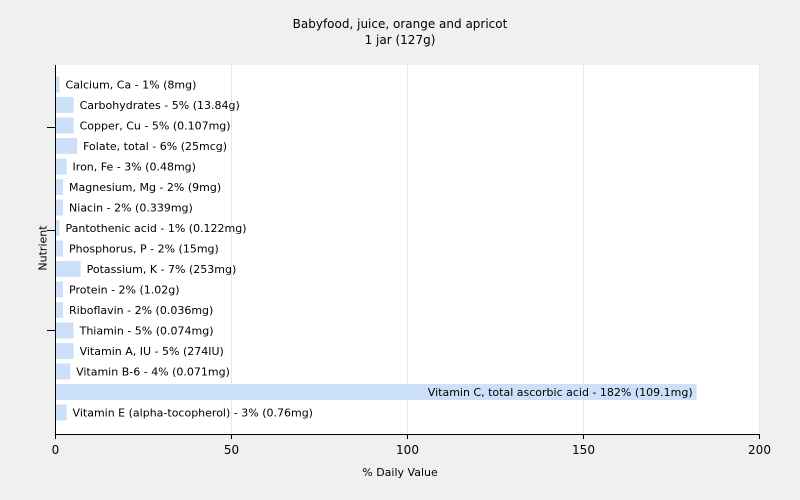  What do you see at coordinates (231, 450) in the screenshot?
I see `x-tick-label: 50` at bounding box center [231, 450].